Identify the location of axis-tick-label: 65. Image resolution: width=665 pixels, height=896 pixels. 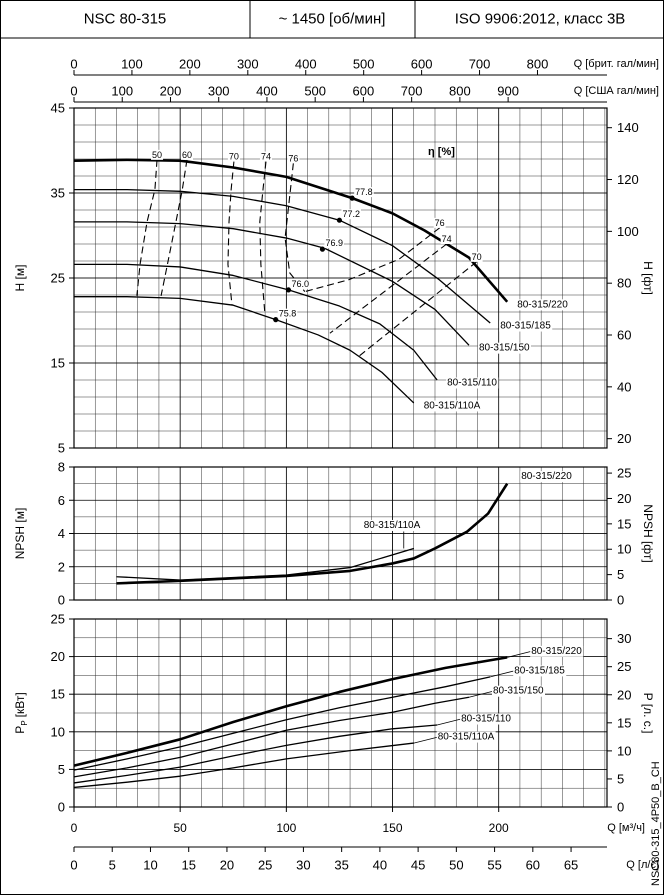
(571, 865).